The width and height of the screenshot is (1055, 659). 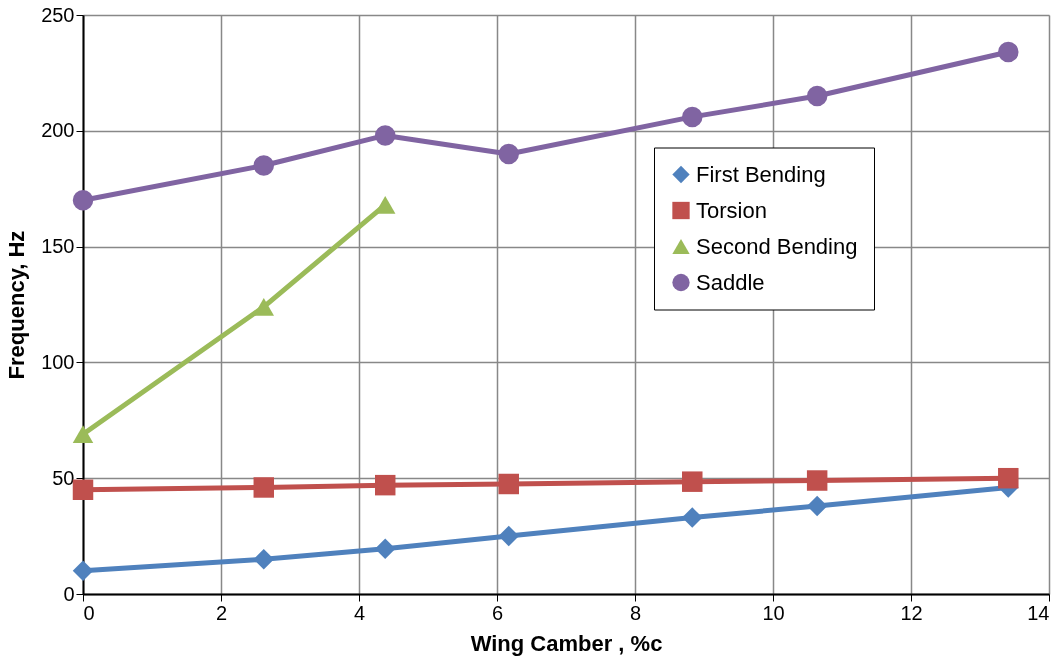 I want to click on x-tick-label: 4, so click(x=359, y=612).